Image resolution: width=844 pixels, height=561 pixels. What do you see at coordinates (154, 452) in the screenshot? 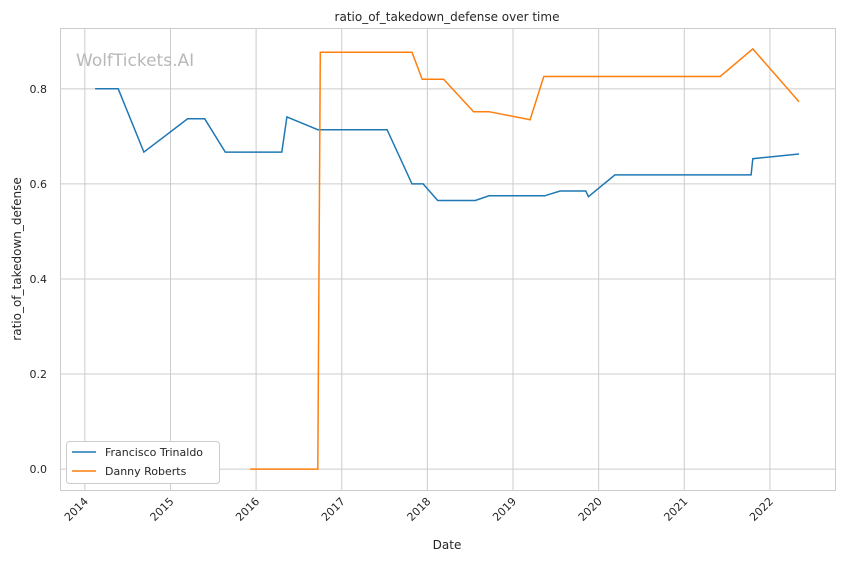
I see `legend-label-francisco-trinaldo: Francisco Trinaldo` at bounding box center [154, 452].